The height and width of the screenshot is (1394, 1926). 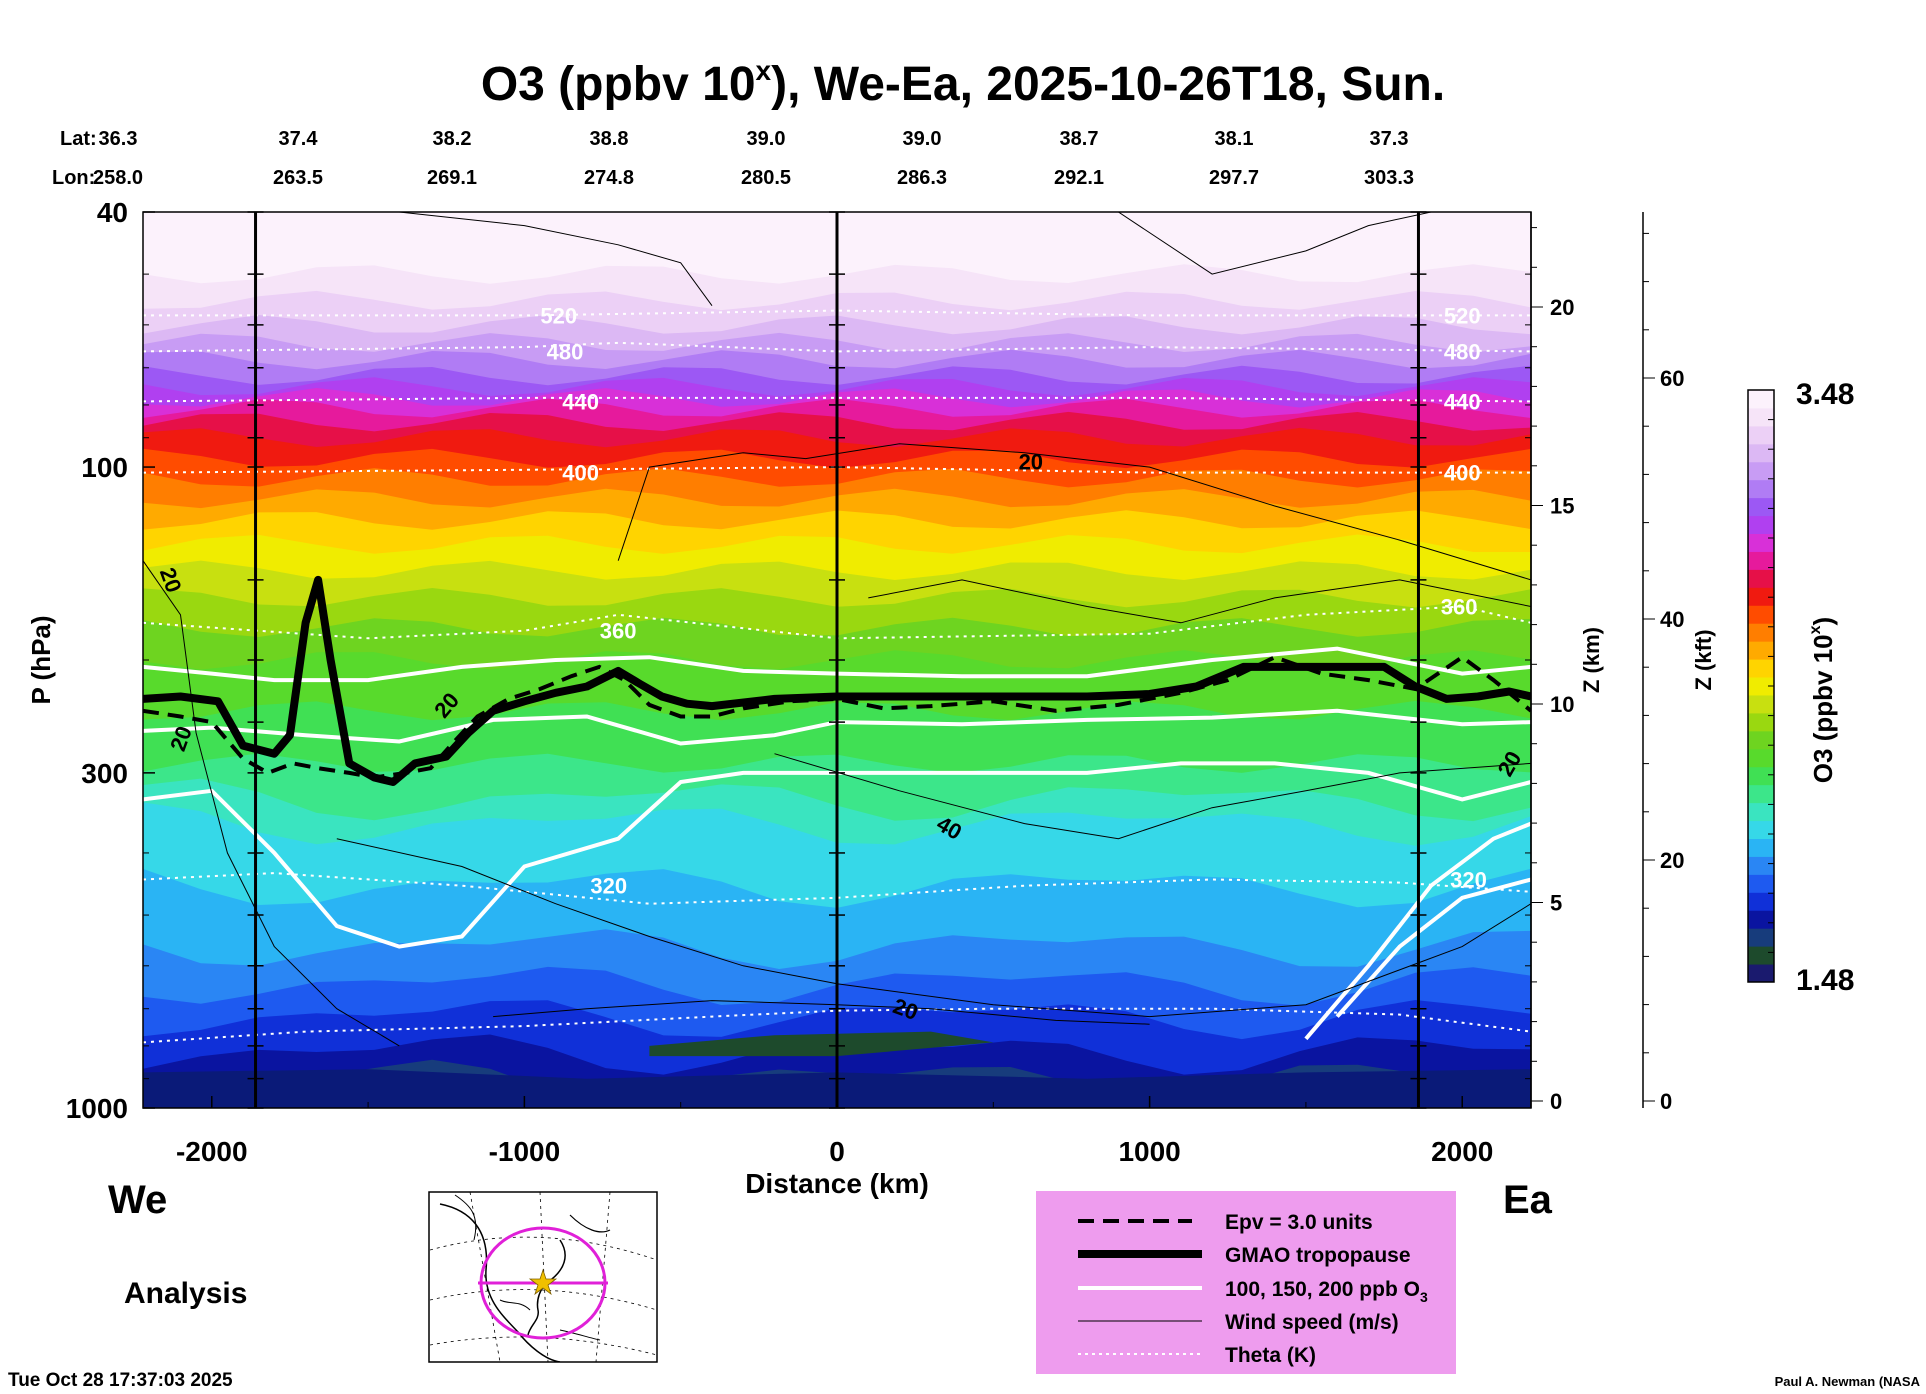 I want to click on legend-tropopause-label: GMAO tropopause, so click(x=1318, y=1255).